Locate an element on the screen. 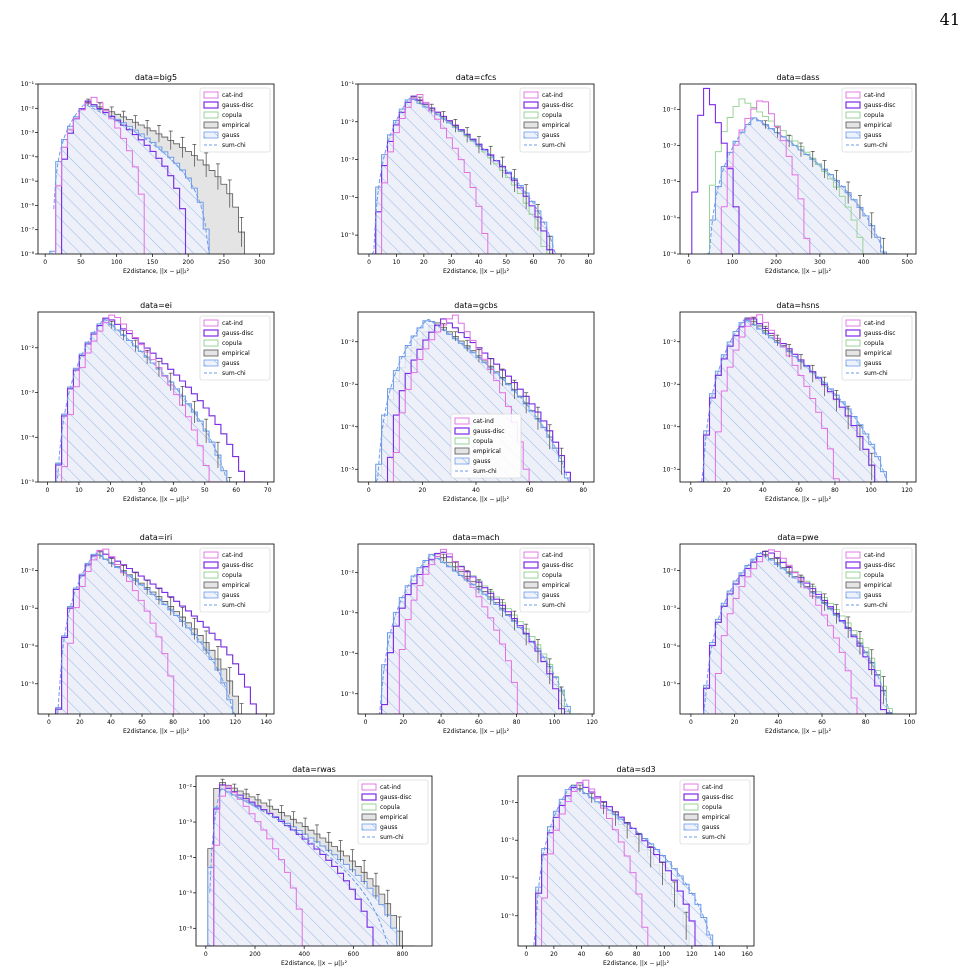 Image resolution: width=964 pixels, height=975 pixels. series-gauss is located at coordinates (129, 178).